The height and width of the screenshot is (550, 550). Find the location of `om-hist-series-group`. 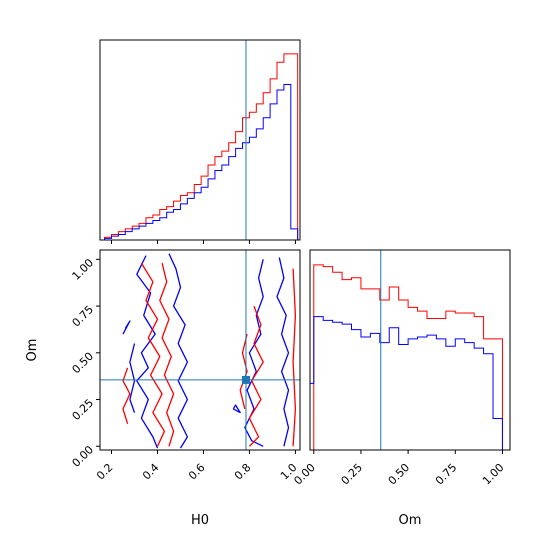

om-hist-series-group is located at coordinates (406, 357).